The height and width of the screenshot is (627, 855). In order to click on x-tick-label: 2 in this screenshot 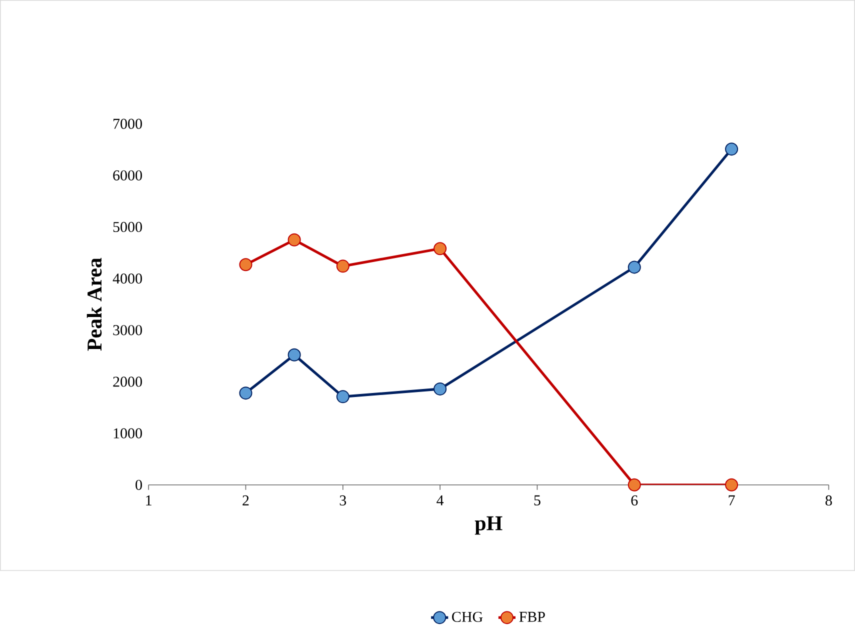, I will do `click(245, 500)`.